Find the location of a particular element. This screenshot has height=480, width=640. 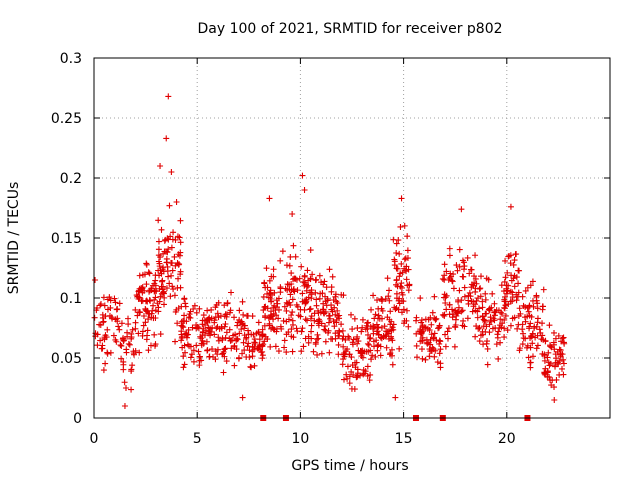

y-tick-label: 0.3 is located at coordinates (71, 59).